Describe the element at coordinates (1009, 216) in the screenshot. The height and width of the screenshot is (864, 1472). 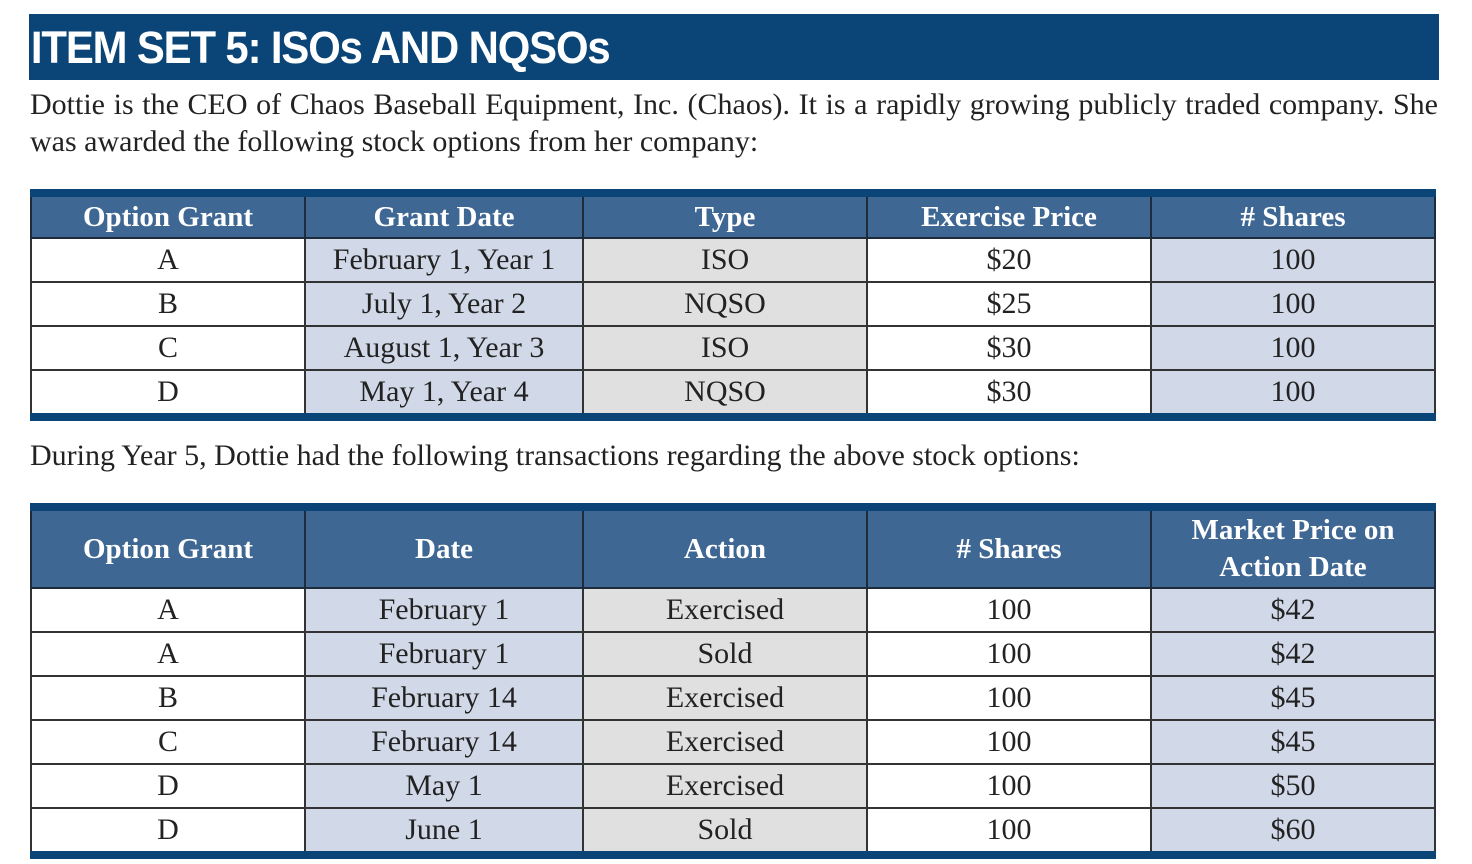
I see `header-exercise-price: Exercise Price` at that location.